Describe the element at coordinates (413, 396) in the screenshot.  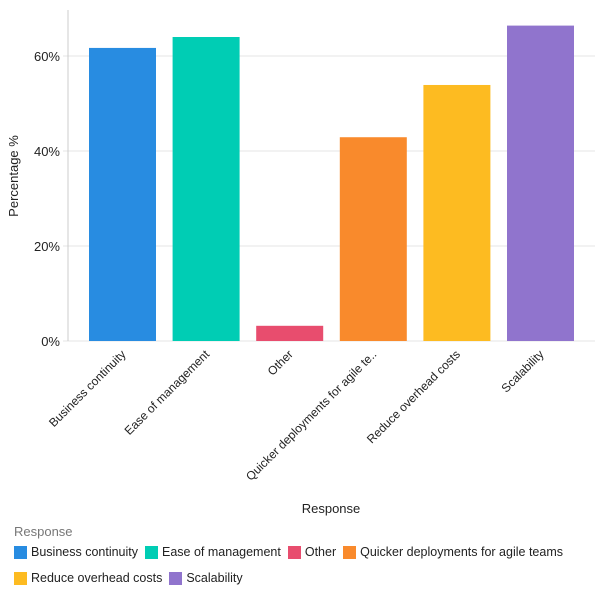
I see `x-tick-label: Reduce overhead costs` at that location.